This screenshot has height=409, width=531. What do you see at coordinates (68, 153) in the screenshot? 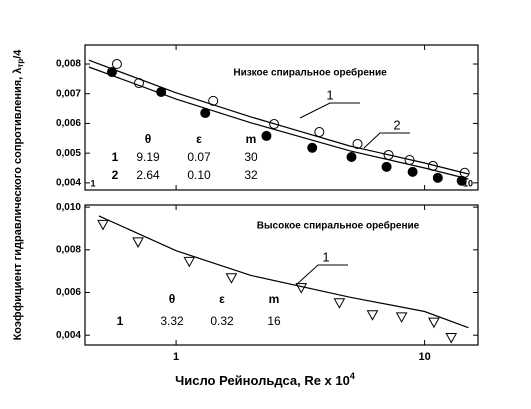
I see `y-tick-label: 0,005` at bounding box center [68, 153].